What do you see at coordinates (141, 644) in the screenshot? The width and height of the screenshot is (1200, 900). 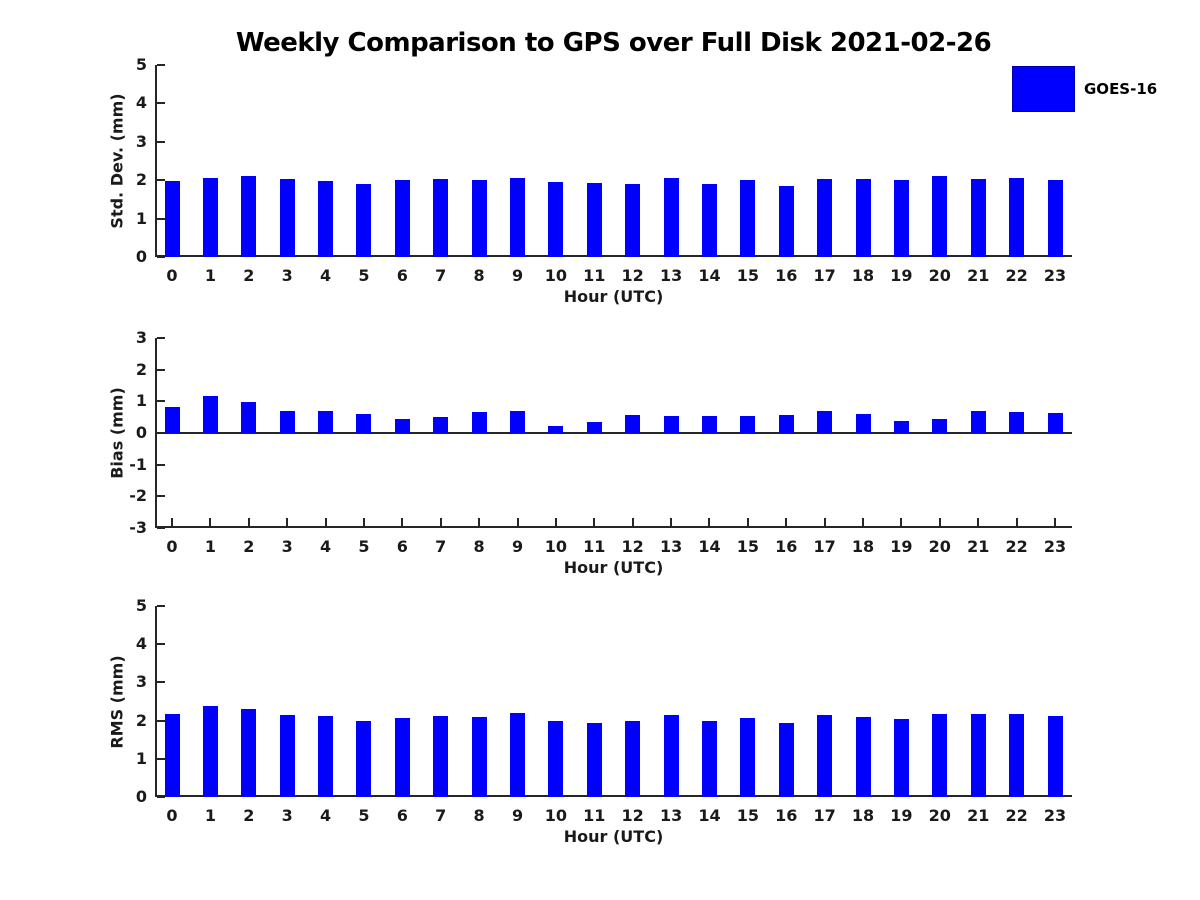 I see `y-tick-label: 4` at bounding box center [141, 644].